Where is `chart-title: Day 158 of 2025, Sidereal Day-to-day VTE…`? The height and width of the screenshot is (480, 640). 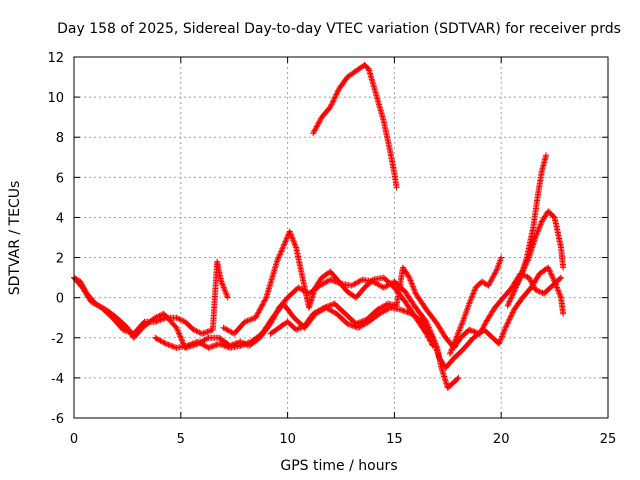 chart-title: Day 158 of 2025, Sidereal Day-to-day VTE… is located at coordinates (339, 29).